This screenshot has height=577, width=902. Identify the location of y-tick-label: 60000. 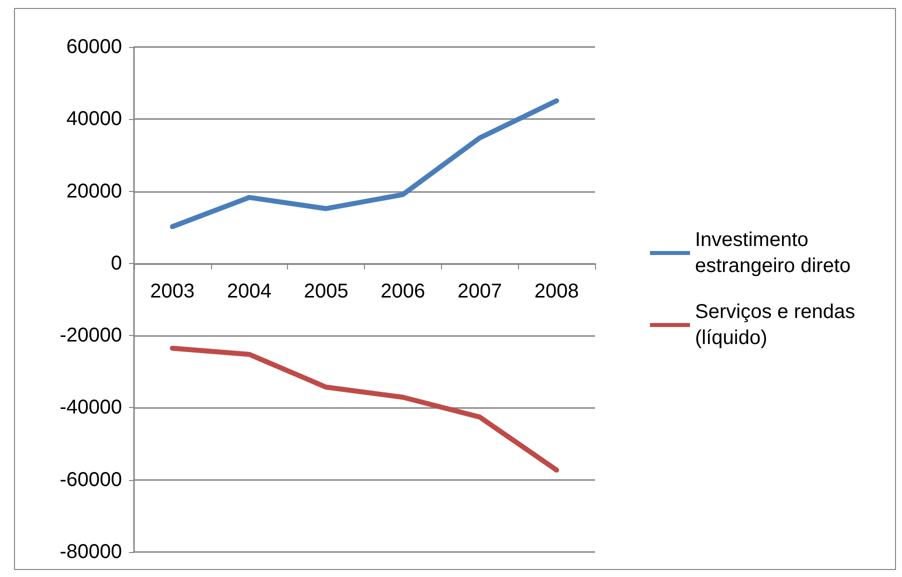
(94, 47).